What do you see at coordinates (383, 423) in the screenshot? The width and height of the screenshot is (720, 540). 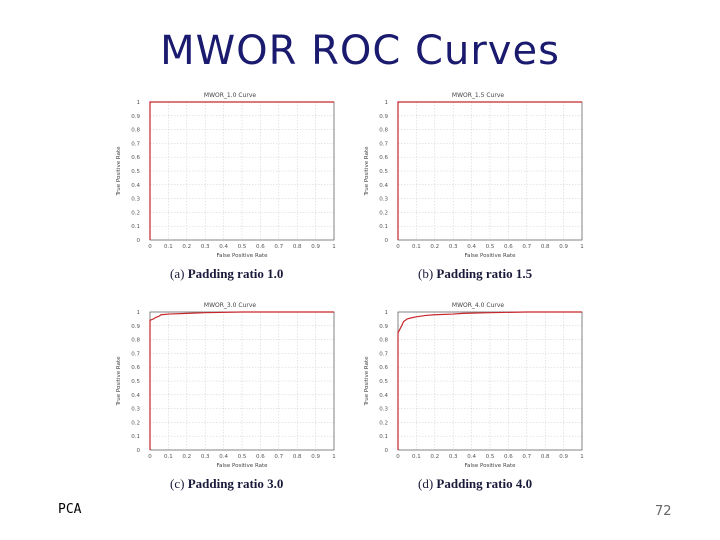 I see `chart-d-ytick-label: 0.2` at bounding box center [383, 423].